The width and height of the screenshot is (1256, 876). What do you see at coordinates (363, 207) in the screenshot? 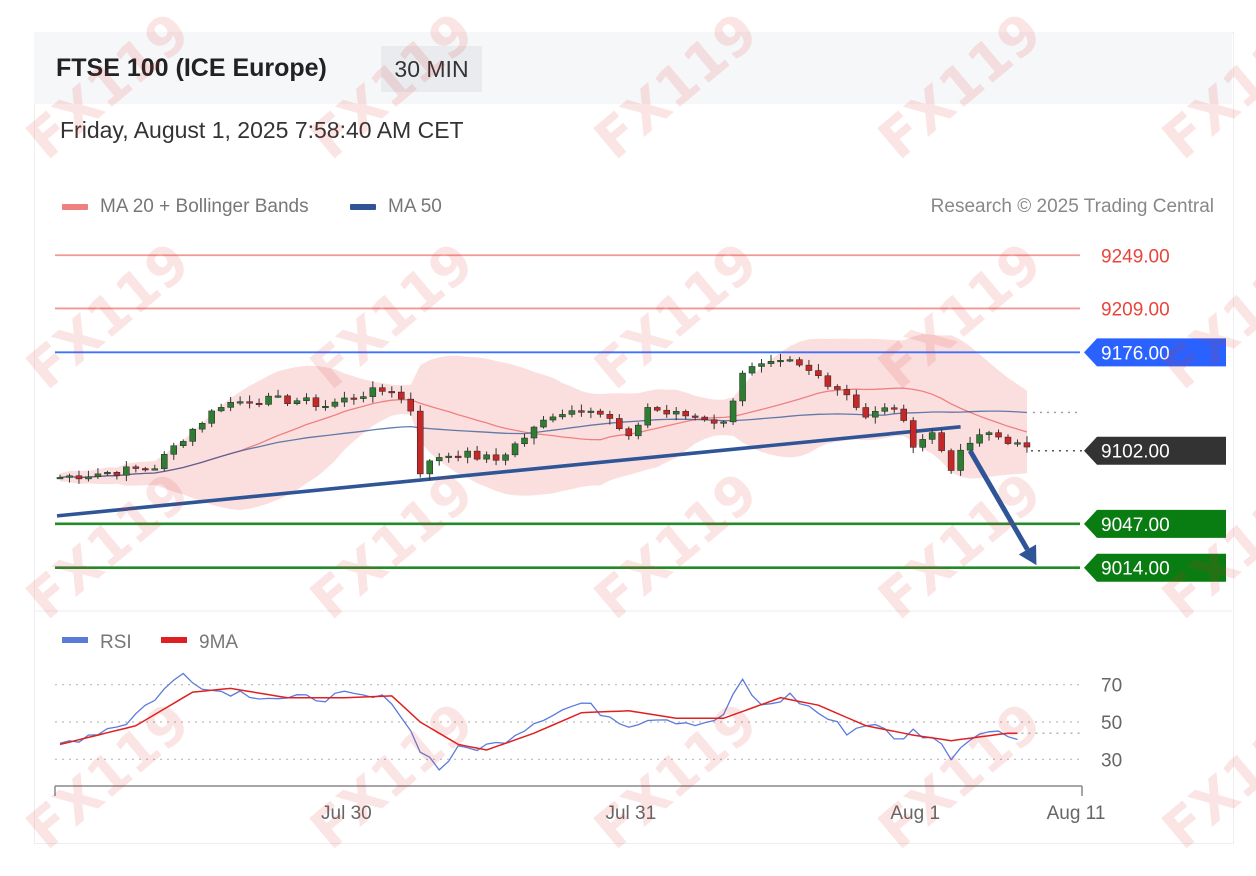
I see `ma50-swatch-icon` at bounding box center [363, 207].